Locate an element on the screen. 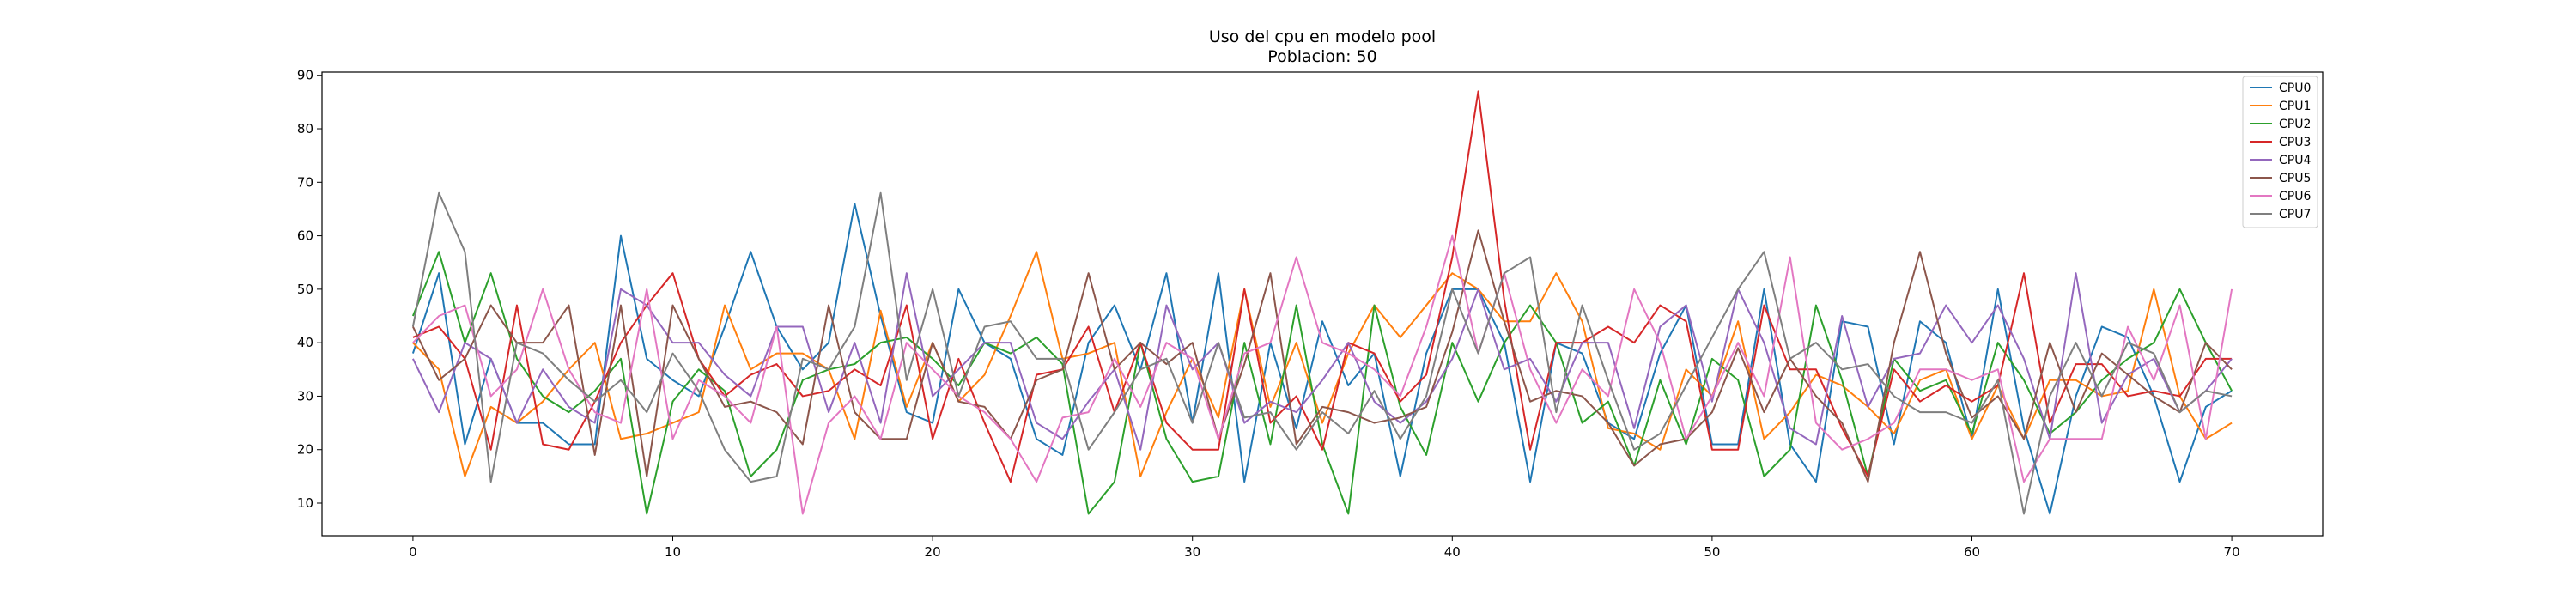 The width and height of the screenshot is (2576, 601). x-tick-label: 70 is located at coordinates (2232, 552).